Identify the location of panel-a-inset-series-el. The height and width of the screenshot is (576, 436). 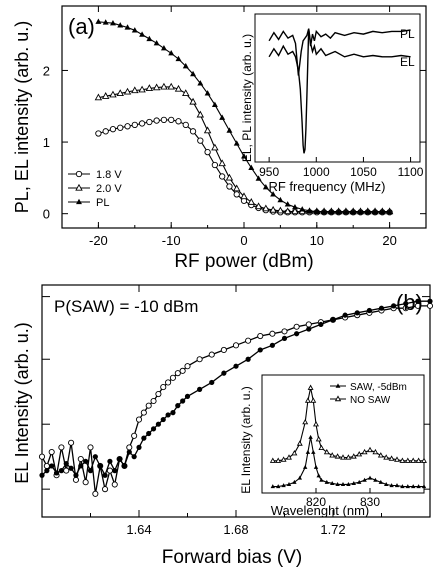
(339, 91).